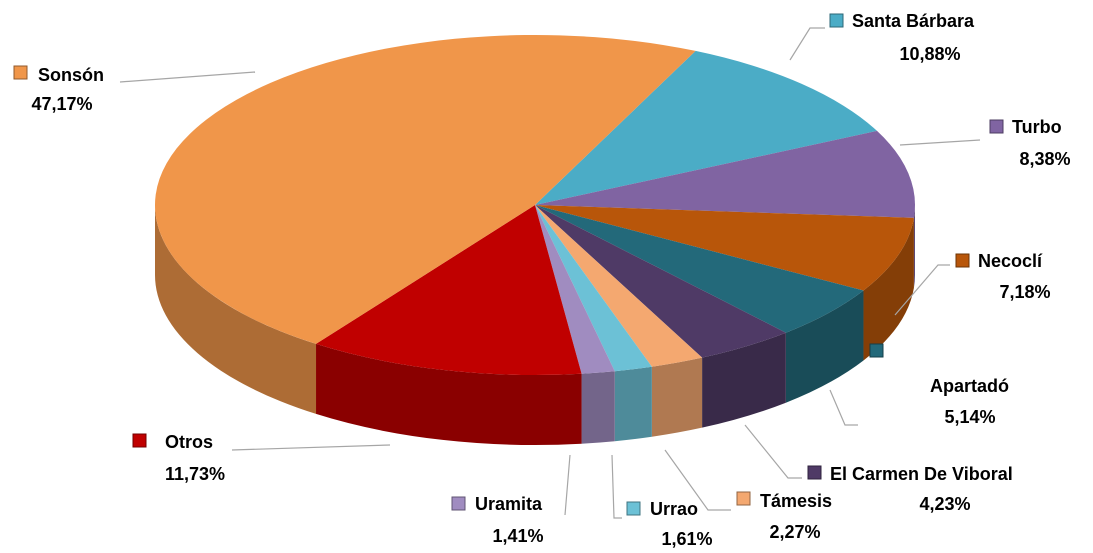 This screenshot has width=1093, height=553. I want to click on slice-value: 11,73%, so click(195, 474).